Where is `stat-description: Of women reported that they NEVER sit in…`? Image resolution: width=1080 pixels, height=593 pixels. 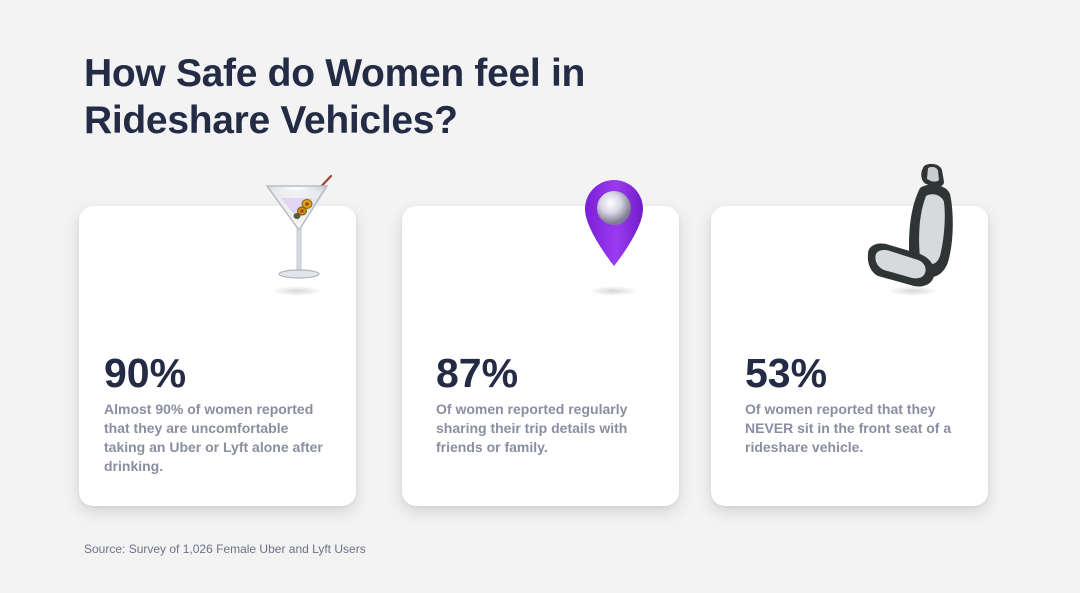 stat-description: Of women reported that they NEVER sit in… is located at coordinates (848, 428).